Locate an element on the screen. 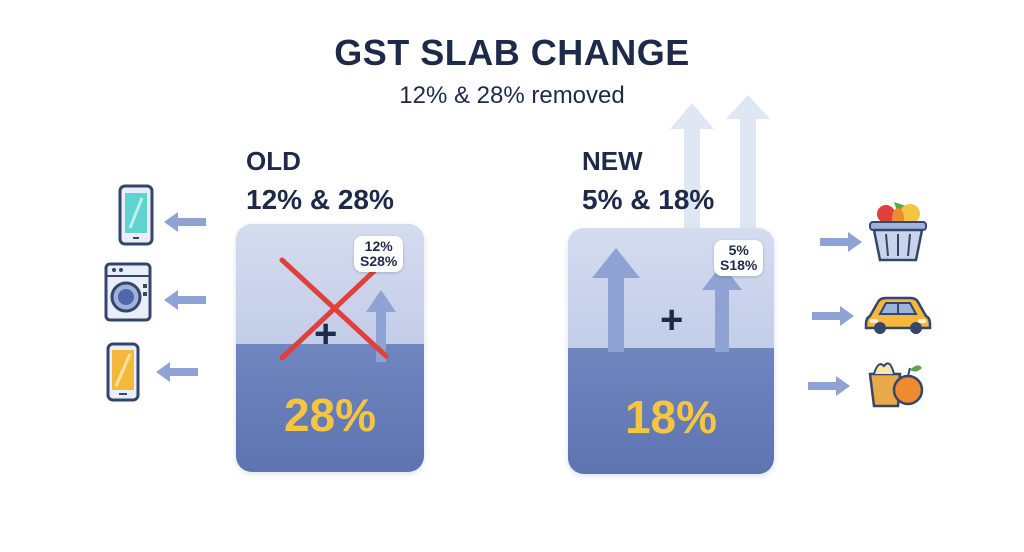  new-rate-bubble: 5% S18% is located at coordinates (739, 258).